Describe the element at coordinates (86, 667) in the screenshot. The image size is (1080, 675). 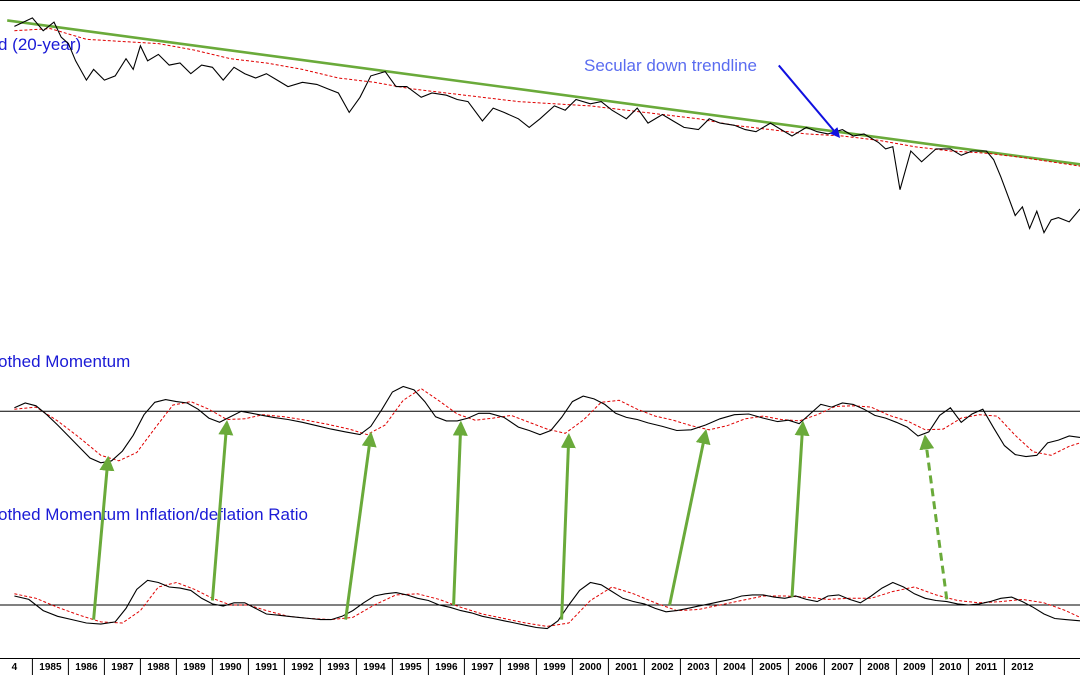
I see `x-tick-label: 1986` at that location.